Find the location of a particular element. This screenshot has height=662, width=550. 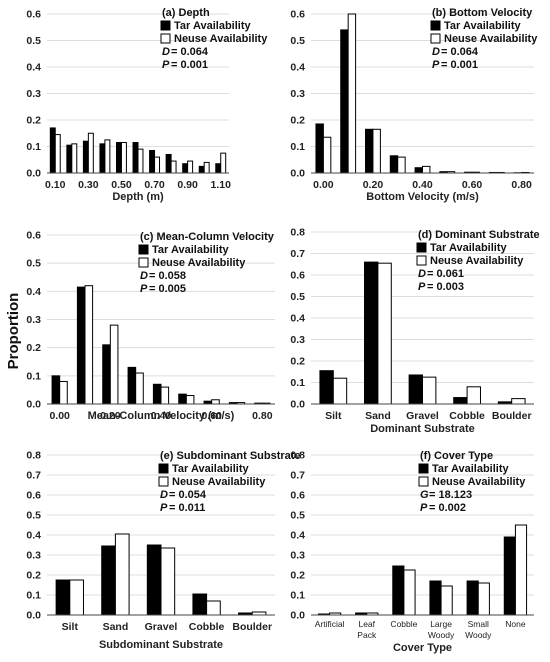

y-tick-label: 0.6 is located at coordinates (33, 15).